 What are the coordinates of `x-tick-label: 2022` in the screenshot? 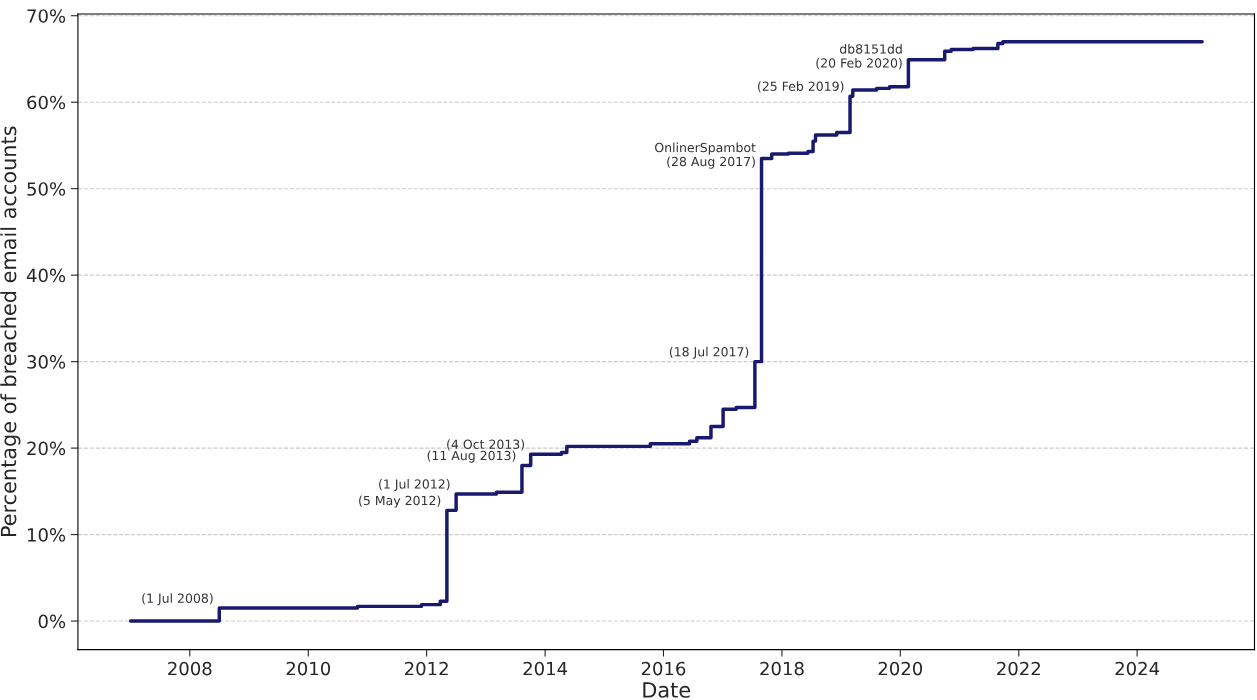 It's located at (1018, 668).